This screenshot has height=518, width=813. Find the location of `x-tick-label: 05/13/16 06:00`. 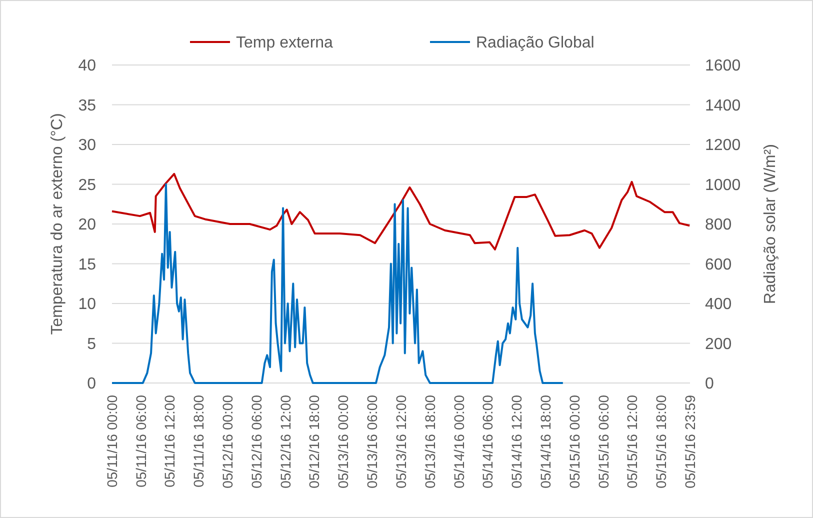

x-tick-label: 05/13/16 06:00 is located at coordinates (372, 441).